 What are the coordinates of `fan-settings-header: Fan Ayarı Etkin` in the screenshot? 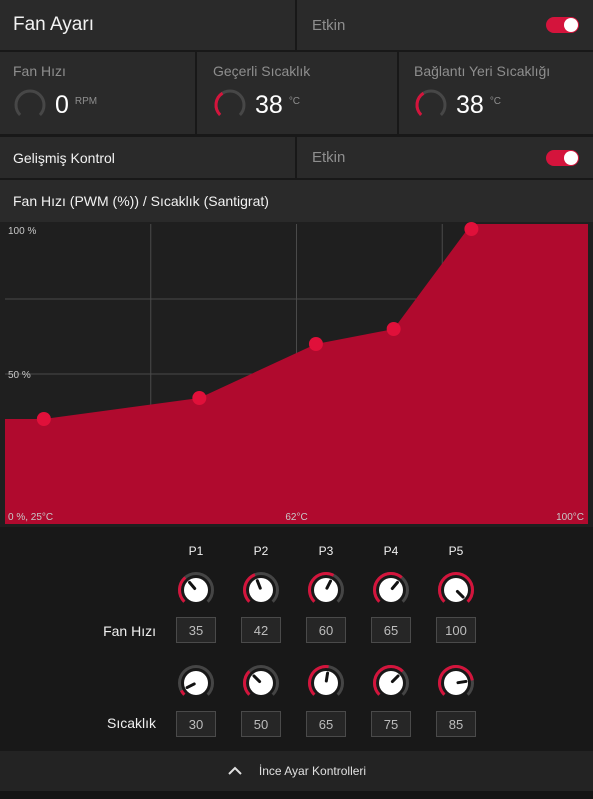 It's located at (296, 25).